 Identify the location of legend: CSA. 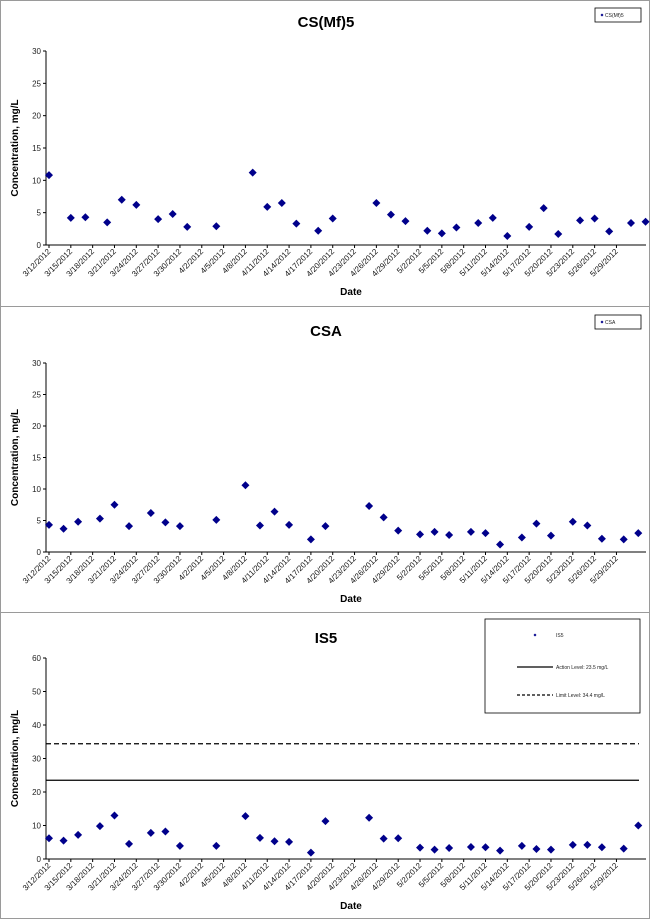
(618, 322).